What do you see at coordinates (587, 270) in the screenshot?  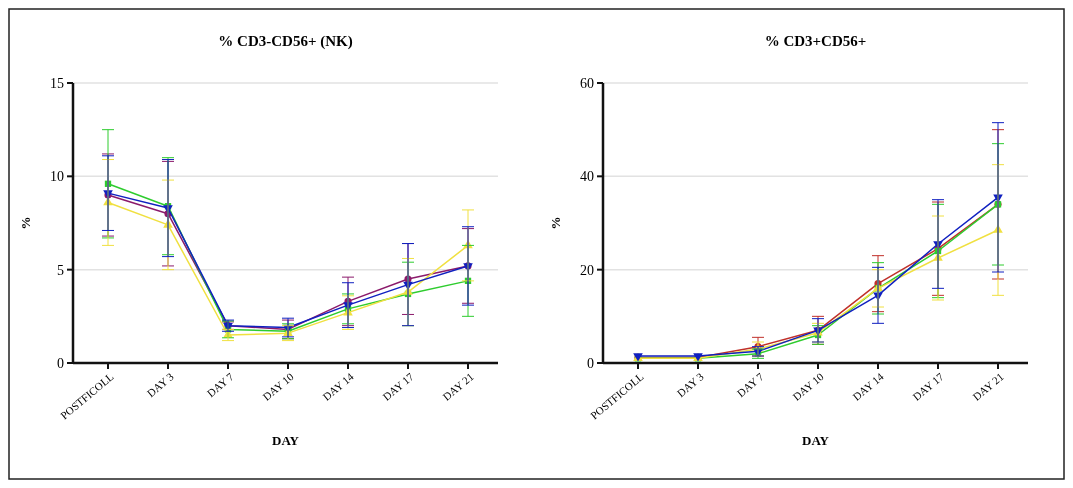 I see `y-tick-label: 20` at bounding box center [587, 270].